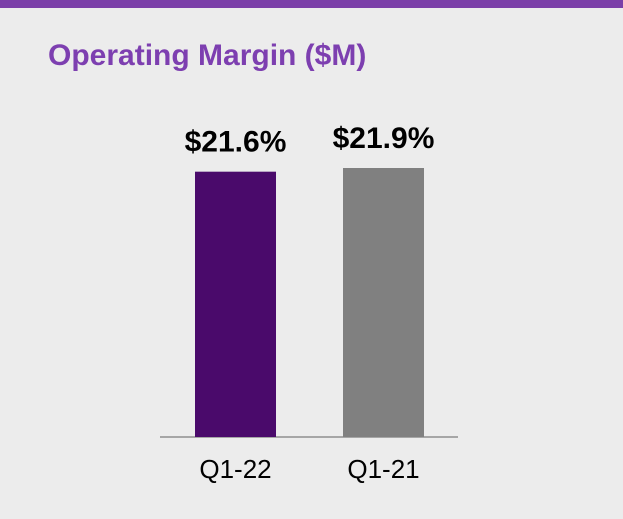 Image resolution: width=623 pixels, height=519 pixels. Describe the element at coordinates (384, 138) in the screenshot. I see `data-label: $21.9%` at that location.